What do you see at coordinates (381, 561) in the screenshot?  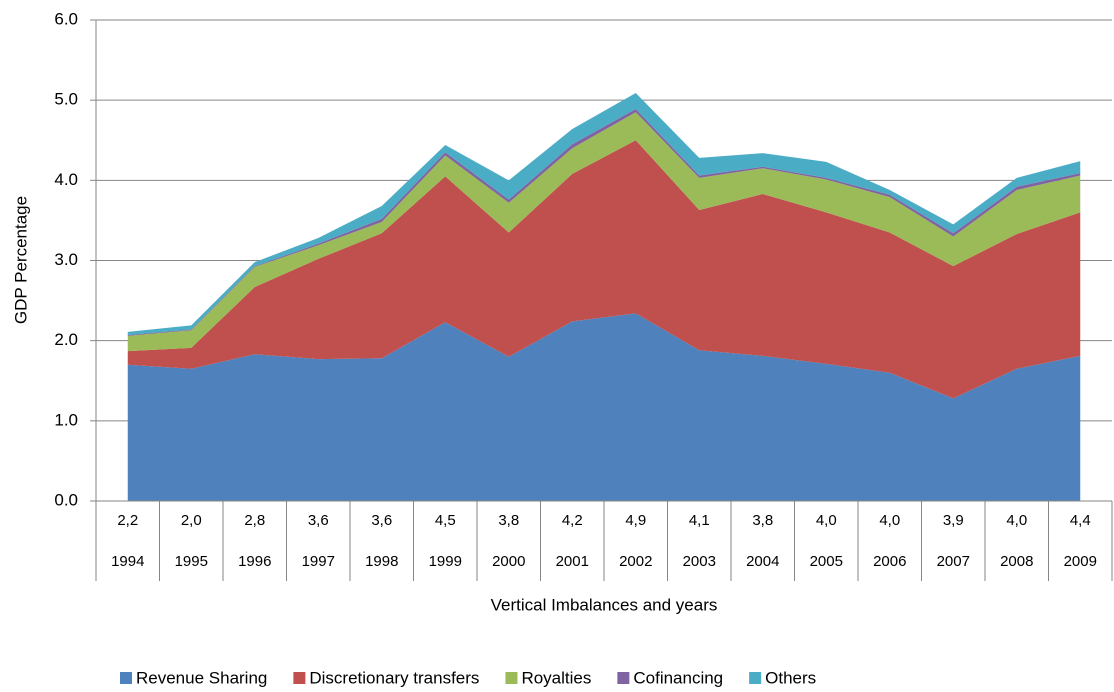 I see `x-tick-label: 1998` at bounding box center [381, 561].